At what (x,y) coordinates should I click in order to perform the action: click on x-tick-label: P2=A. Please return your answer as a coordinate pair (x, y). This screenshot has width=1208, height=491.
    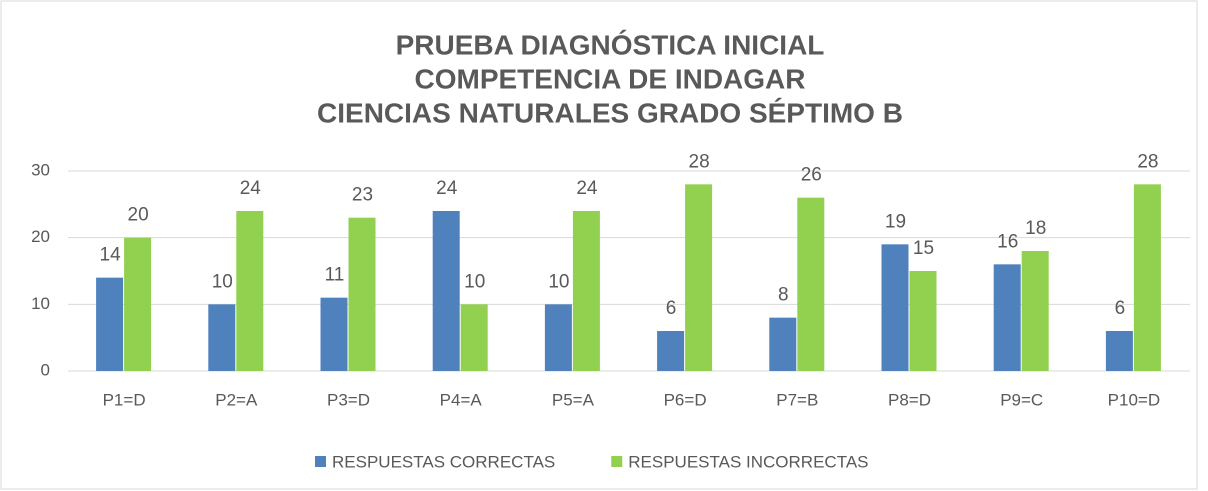
    Looking at the image, I should click on (236, 399).